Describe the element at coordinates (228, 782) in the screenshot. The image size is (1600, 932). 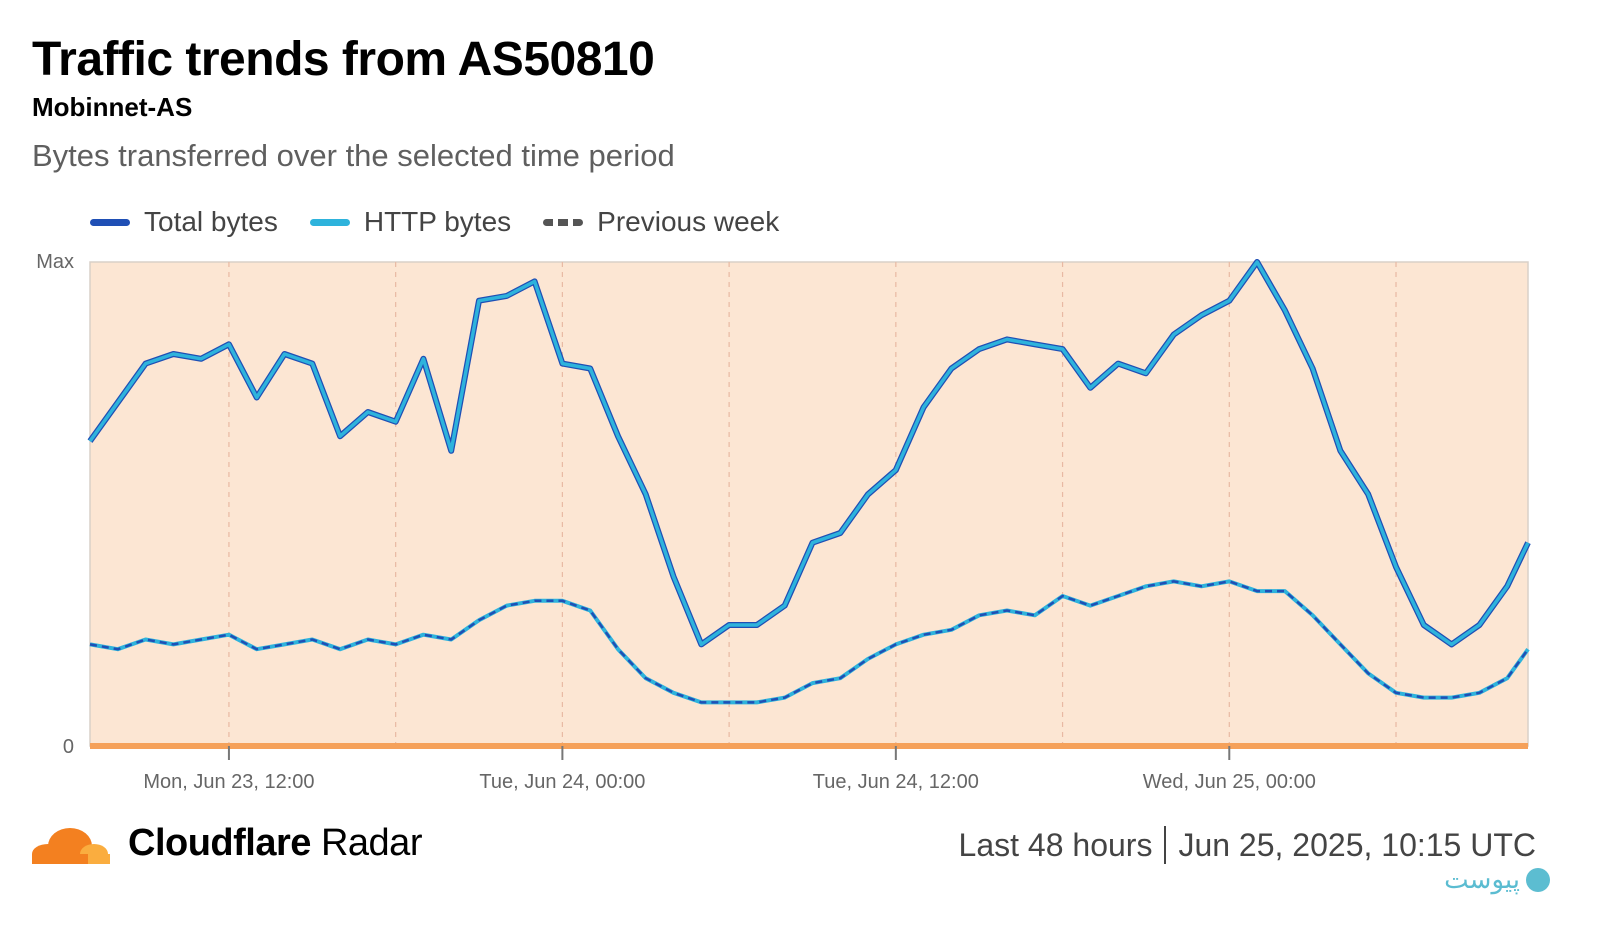
I see `x-tick-label: Mon, Jun 23, 12:00` at that location.